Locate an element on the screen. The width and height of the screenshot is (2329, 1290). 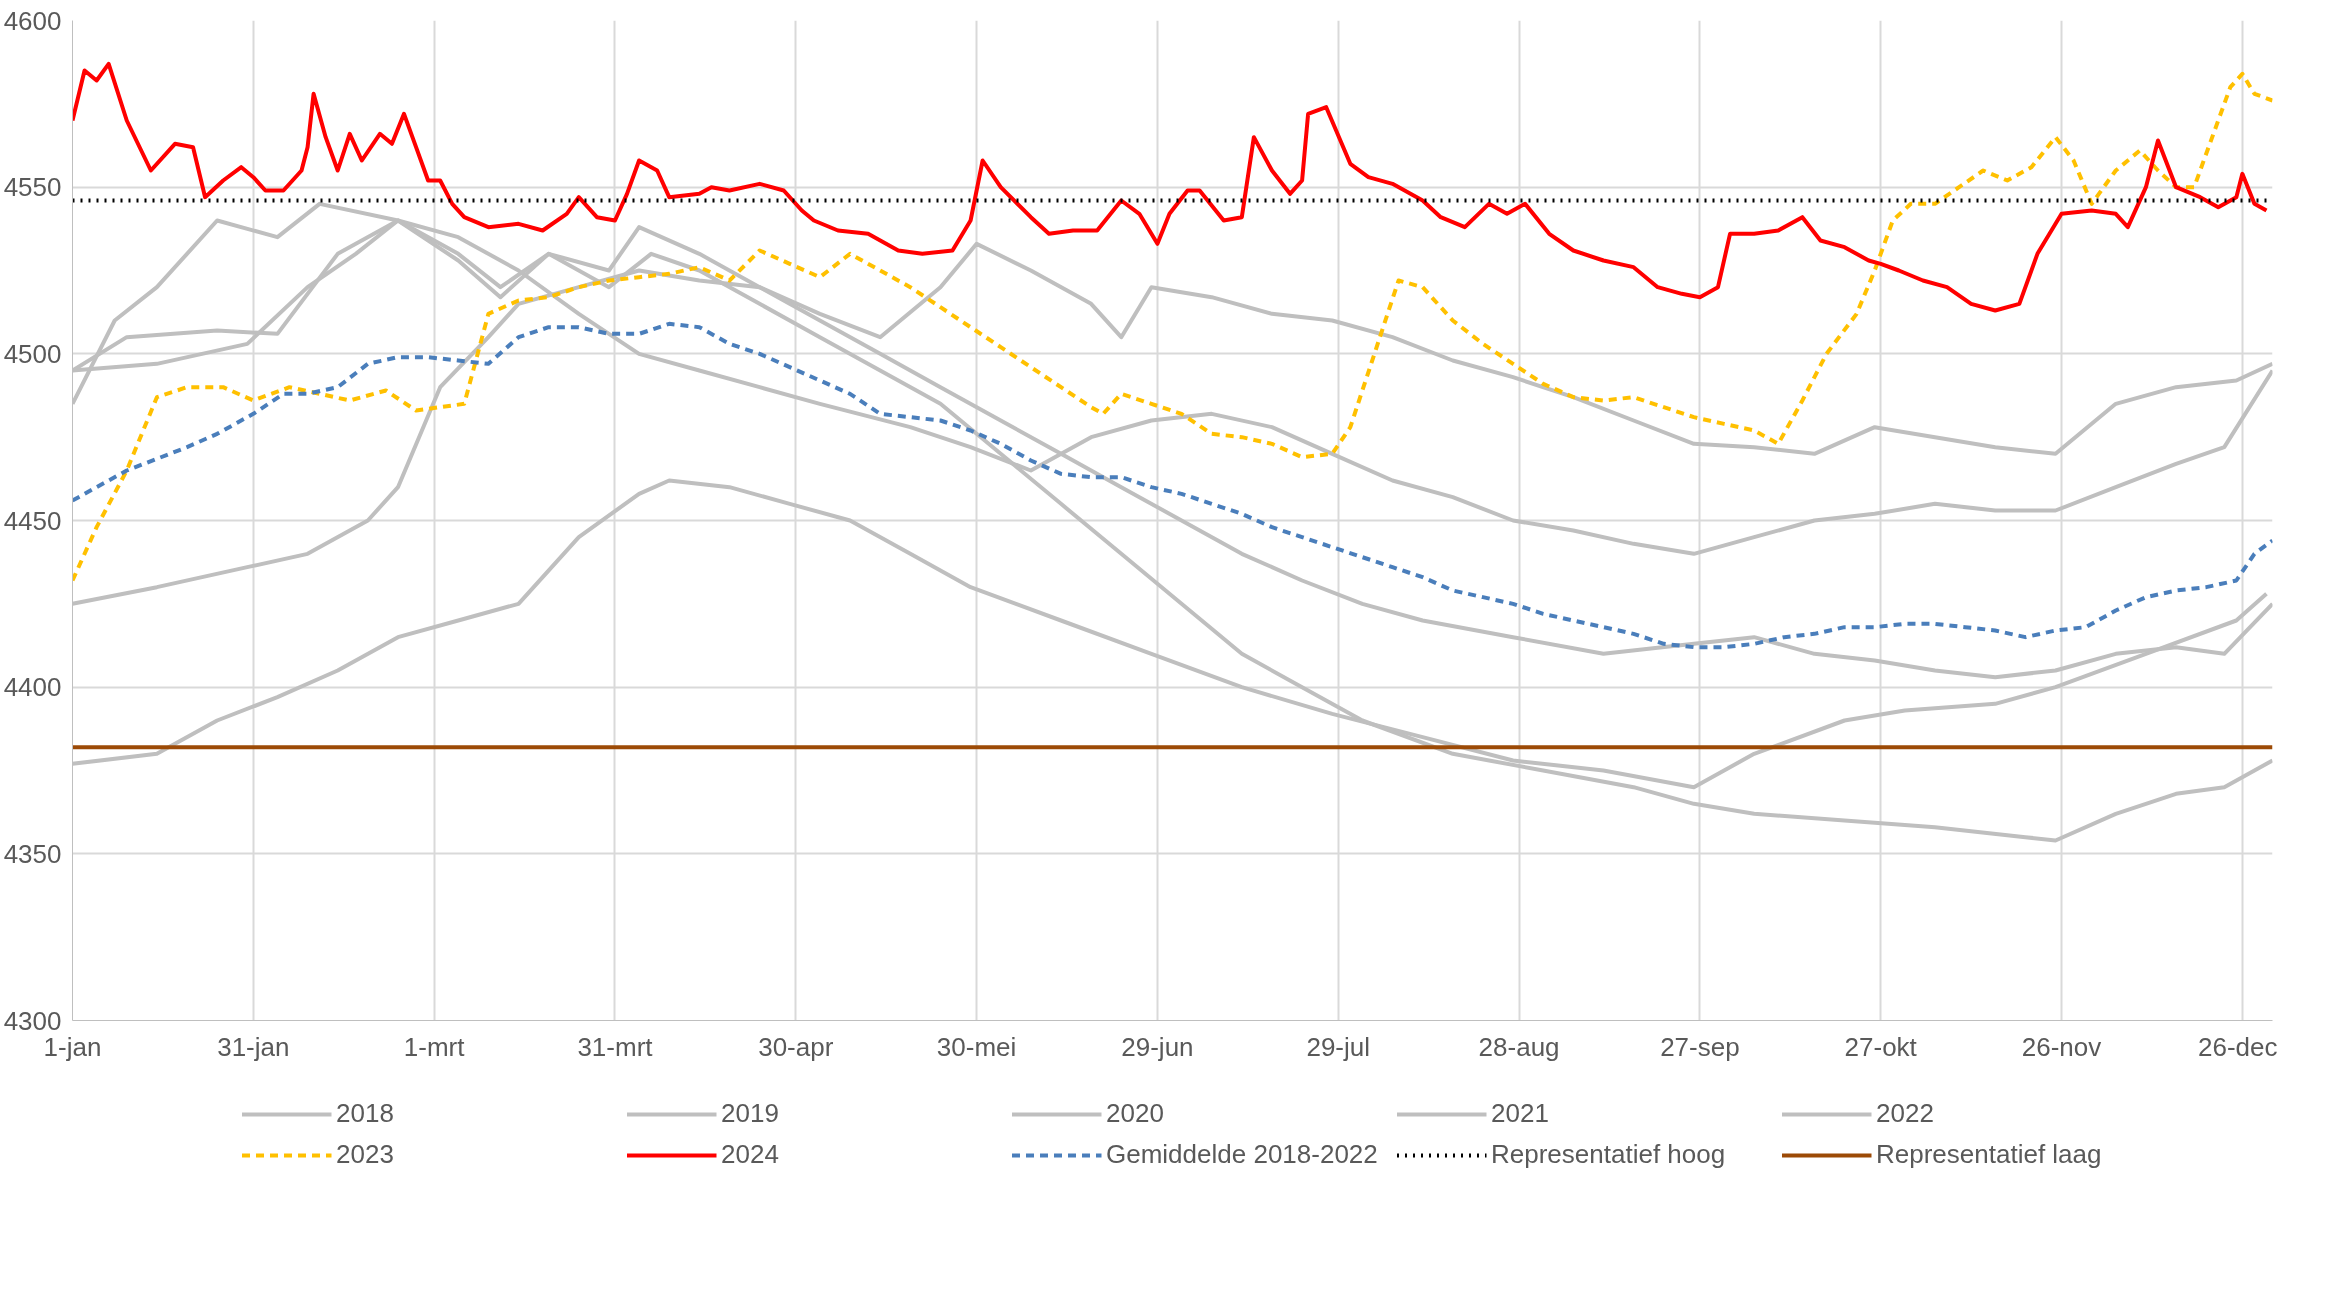
y-tick-label: 4450 is located at coordinates (32, 520).